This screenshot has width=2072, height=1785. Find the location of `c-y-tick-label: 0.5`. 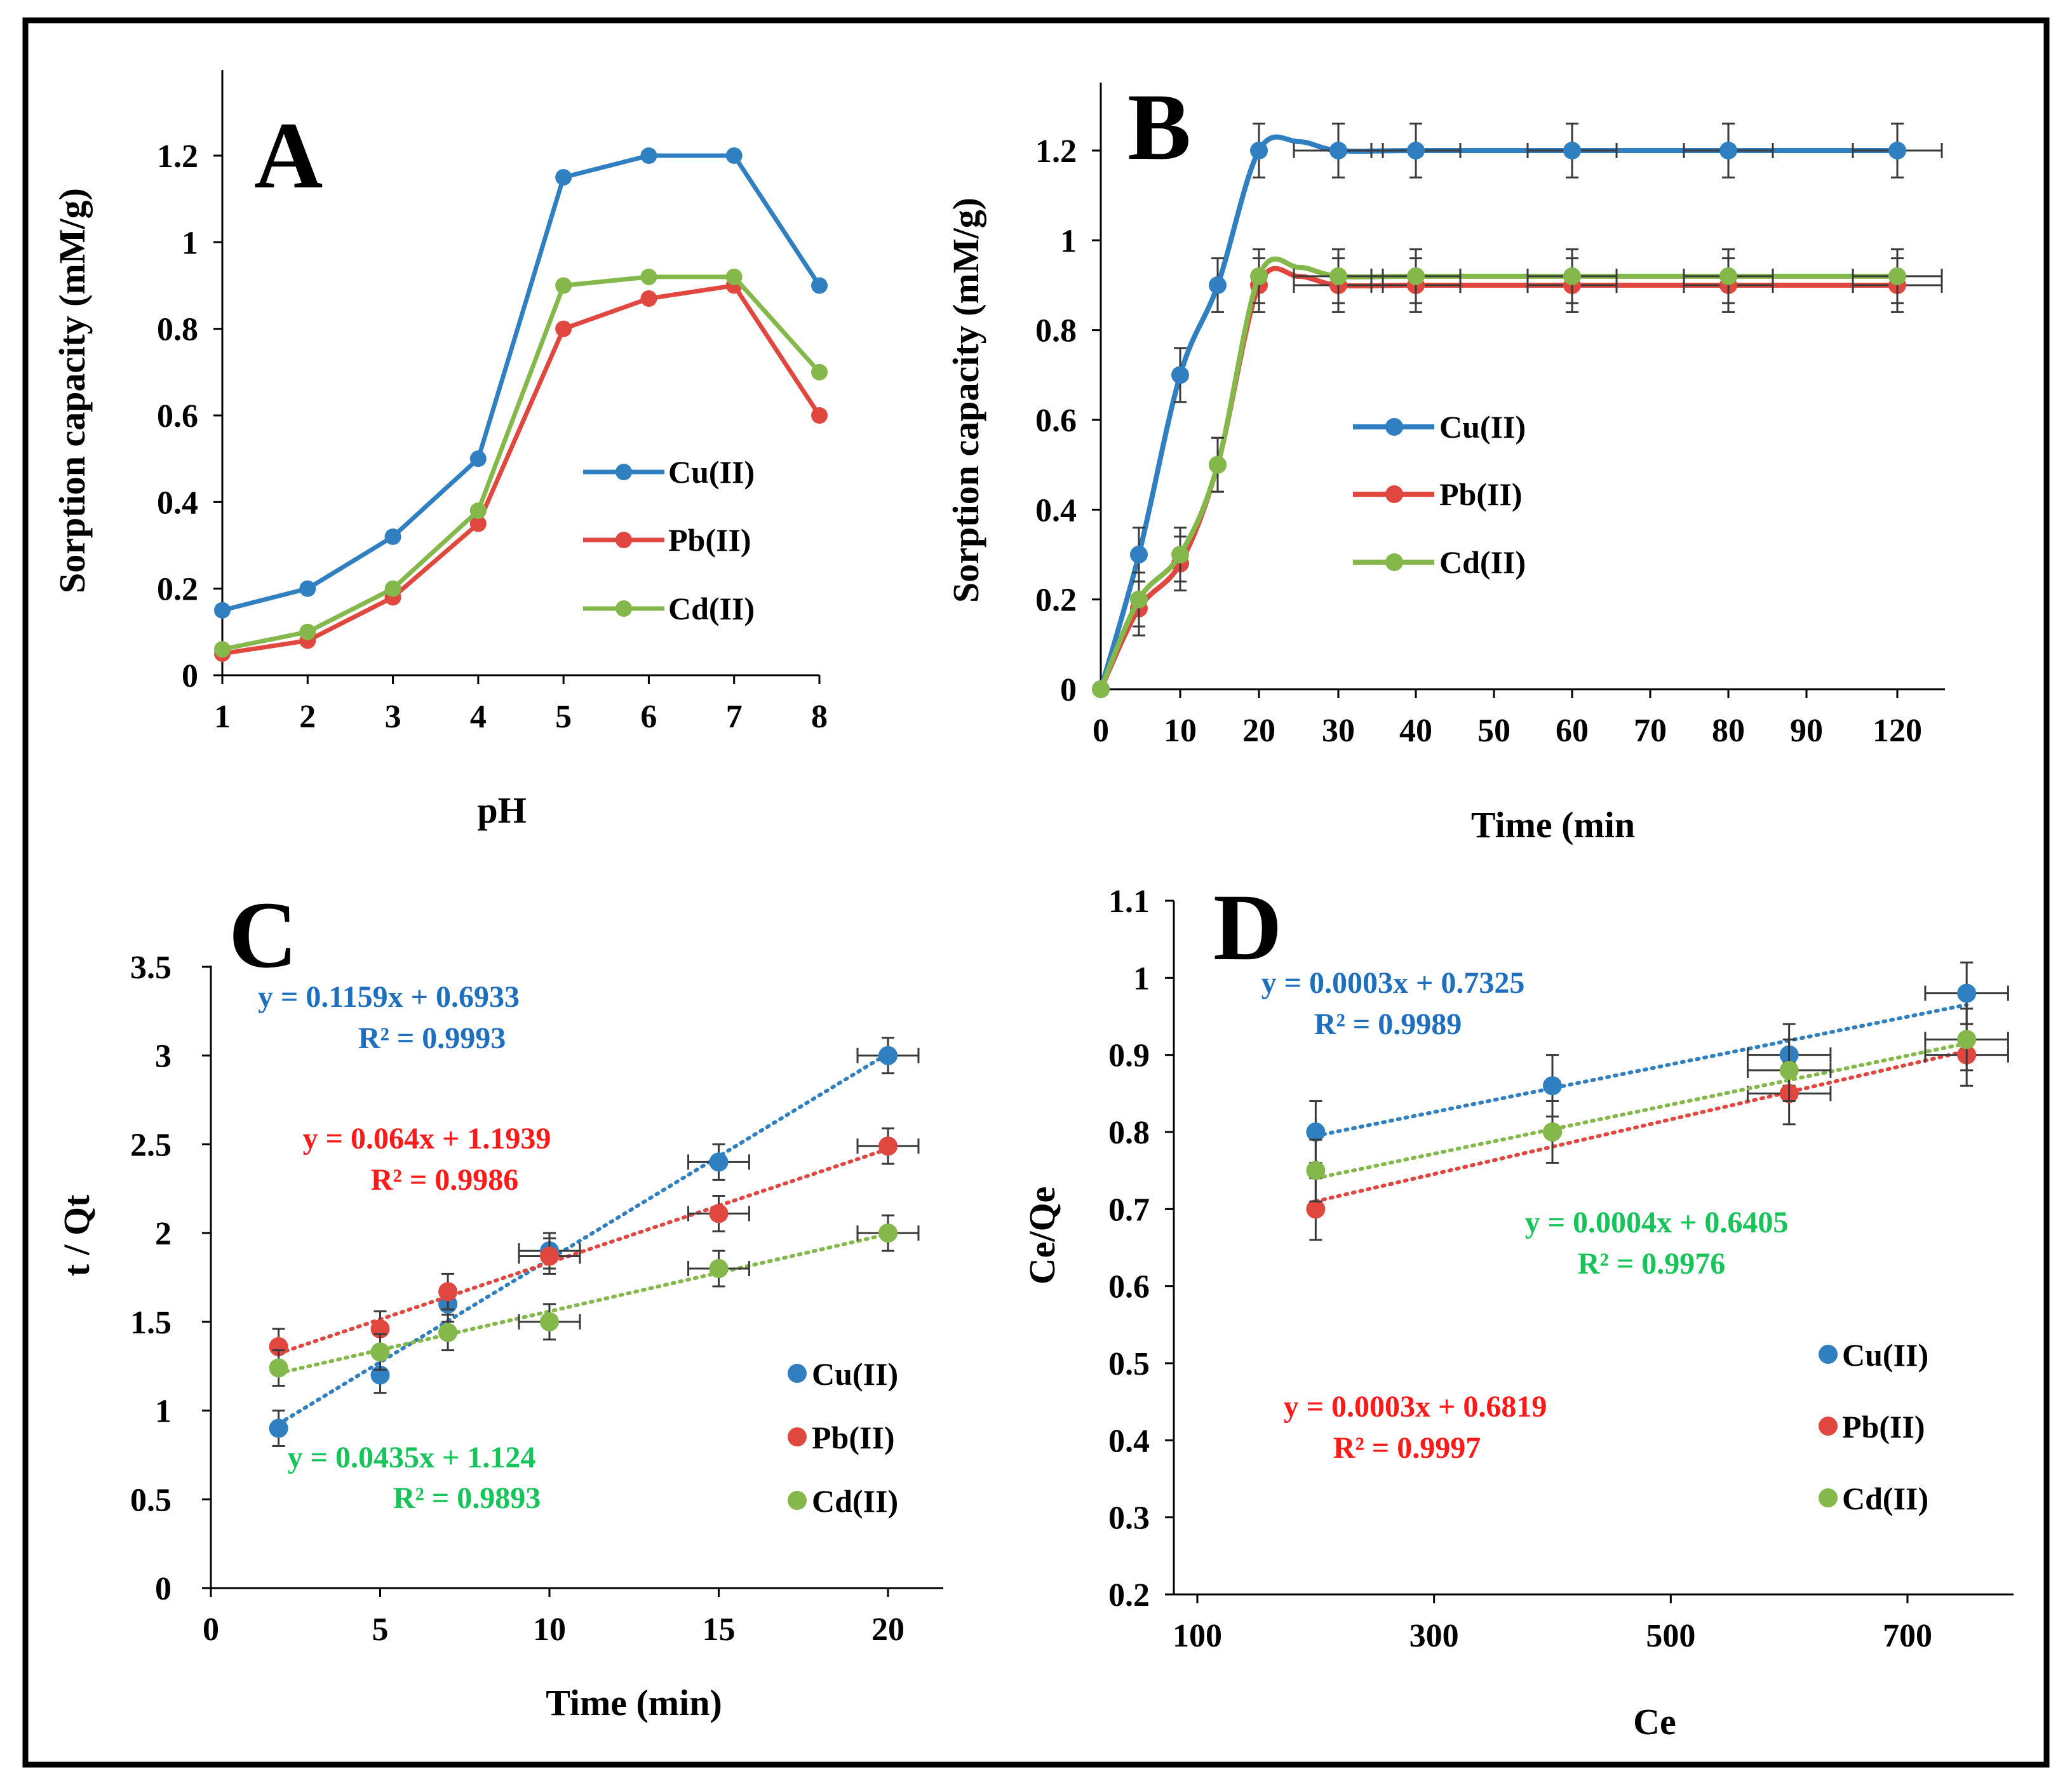

c-y-tick-label: 0.5 is located at coordinates (151, 1500).